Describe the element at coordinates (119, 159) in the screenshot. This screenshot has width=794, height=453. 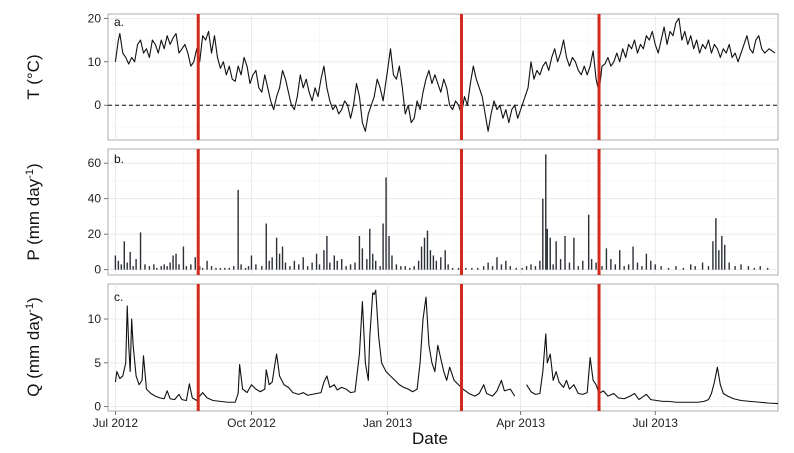
I see `panel-label-b: b.` at that location.